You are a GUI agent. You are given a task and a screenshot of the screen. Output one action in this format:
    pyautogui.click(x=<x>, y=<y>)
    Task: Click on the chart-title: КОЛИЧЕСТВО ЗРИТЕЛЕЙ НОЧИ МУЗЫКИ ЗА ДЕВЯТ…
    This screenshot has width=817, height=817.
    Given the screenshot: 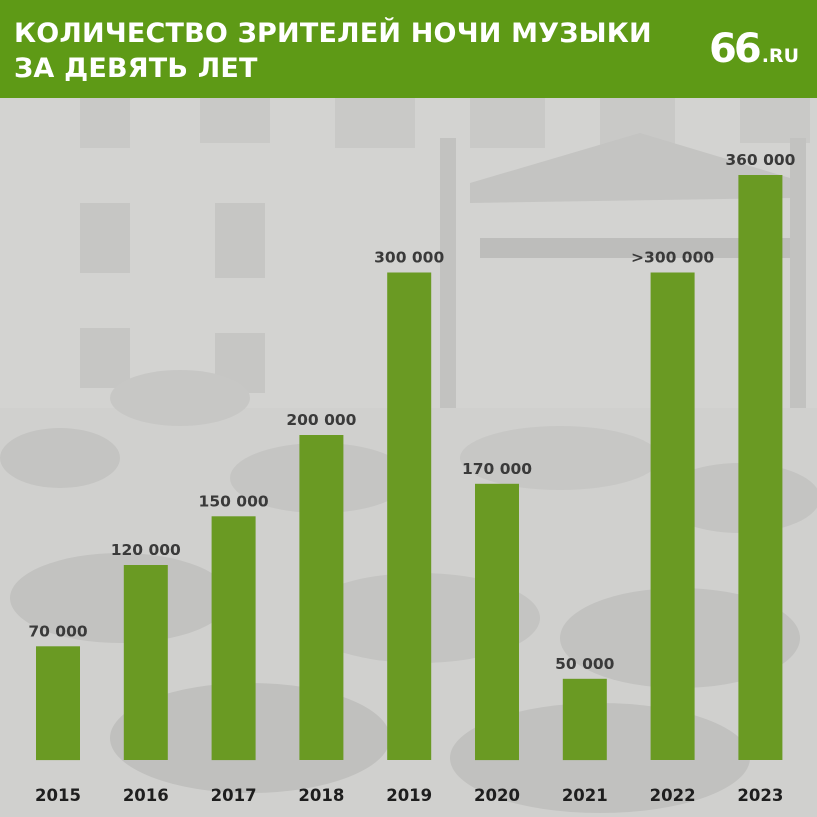 What is the action you would take?
    pyautogui.click(x=344, y=51)
    